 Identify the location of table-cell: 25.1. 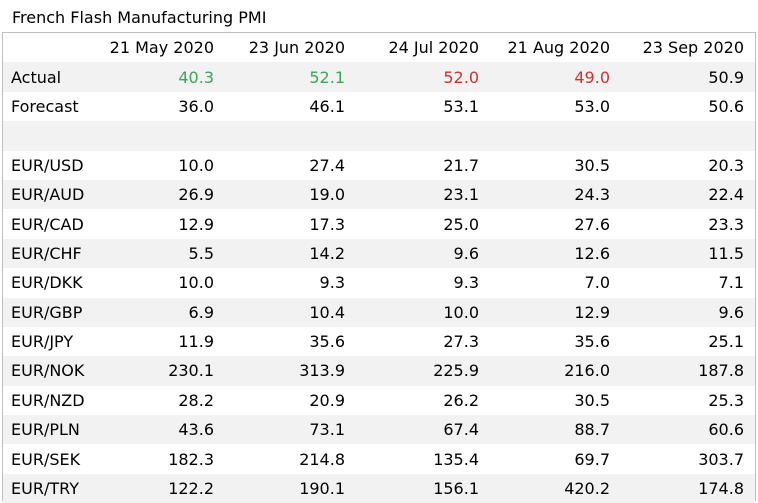
(726, 342).